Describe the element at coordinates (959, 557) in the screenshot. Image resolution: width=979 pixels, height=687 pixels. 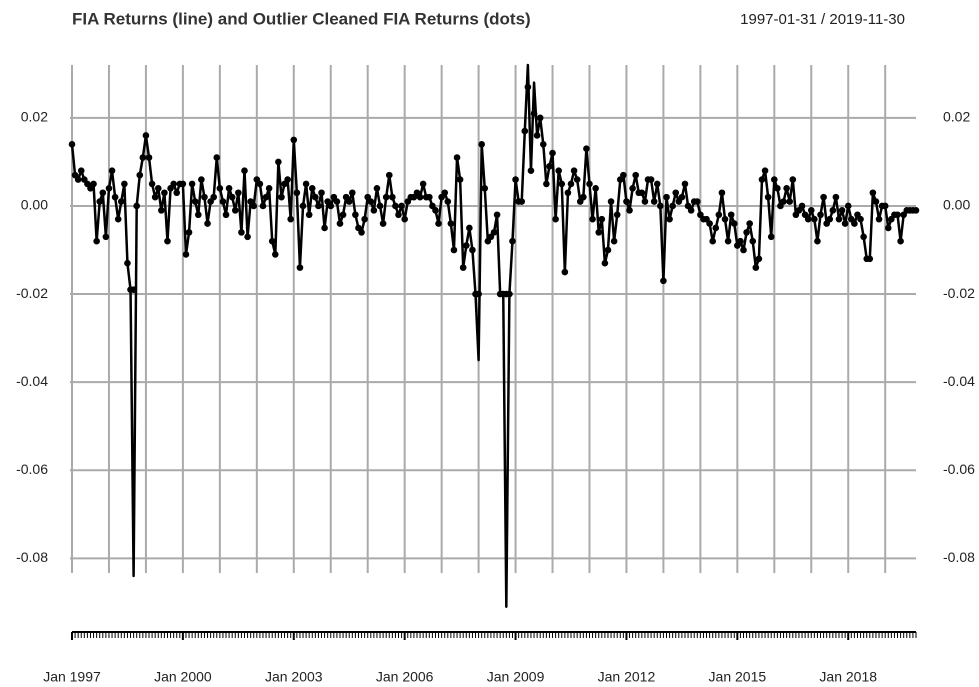
I see `y-tick-label-right: -0.08` at that location.